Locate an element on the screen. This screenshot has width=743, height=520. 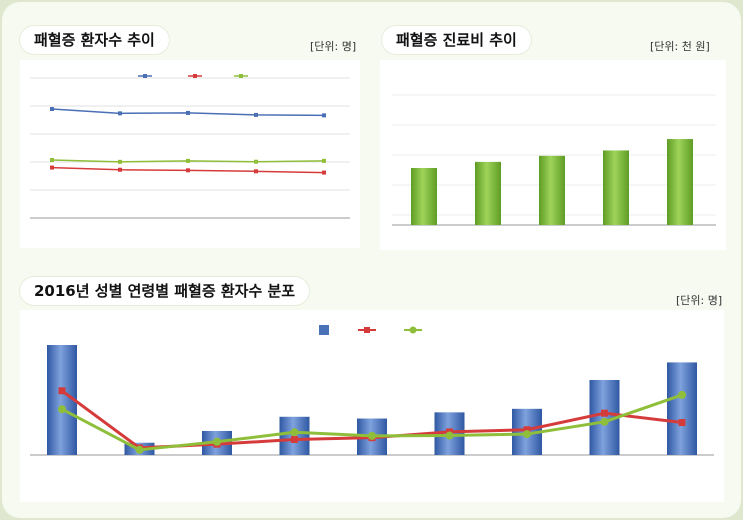
chart2-unit: [단위: 천 원] is located at coordinates (680, 46).